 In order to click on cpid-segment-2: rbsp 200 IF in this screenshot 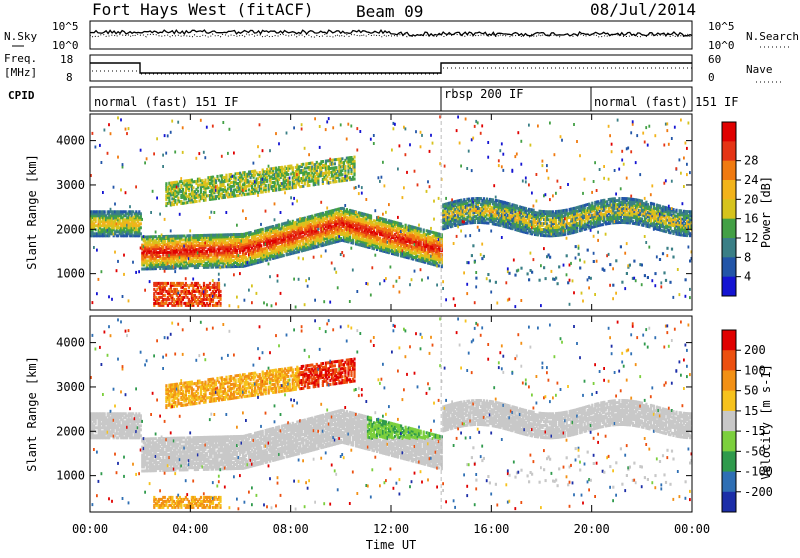, I will do `click(483, 94)`.